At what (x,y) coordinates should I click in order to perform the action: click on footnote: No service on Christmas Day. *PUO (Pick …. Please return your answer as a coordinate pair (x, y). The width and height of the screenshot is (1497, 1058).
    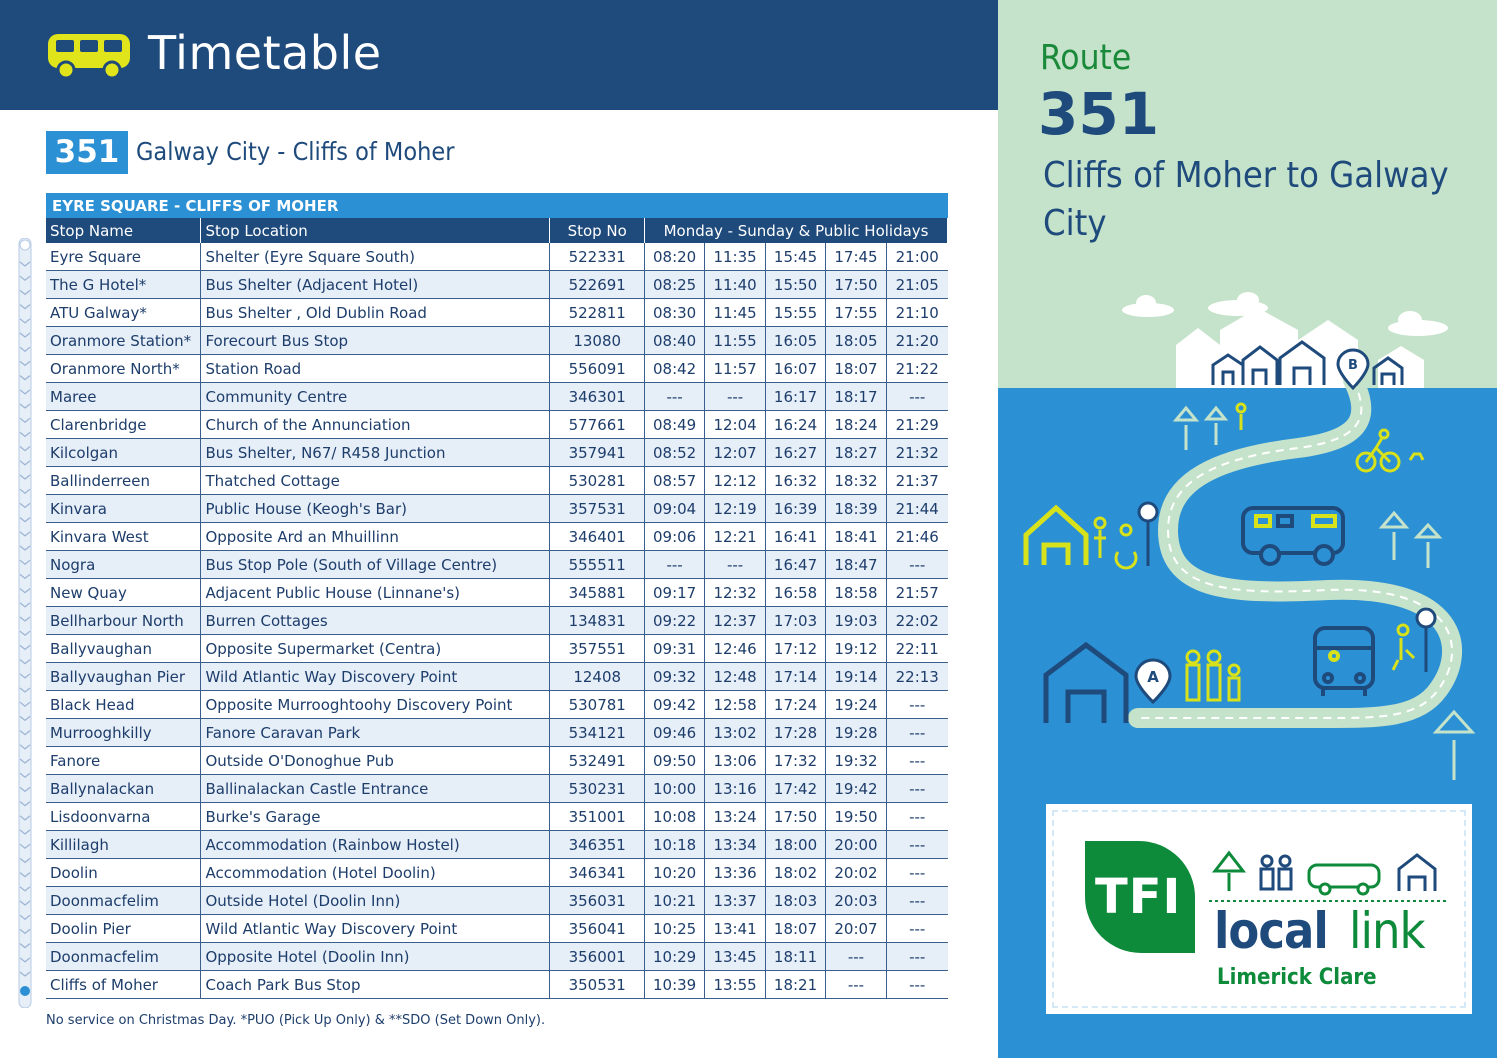
    Looking at the image, I should click on (296, 1020).